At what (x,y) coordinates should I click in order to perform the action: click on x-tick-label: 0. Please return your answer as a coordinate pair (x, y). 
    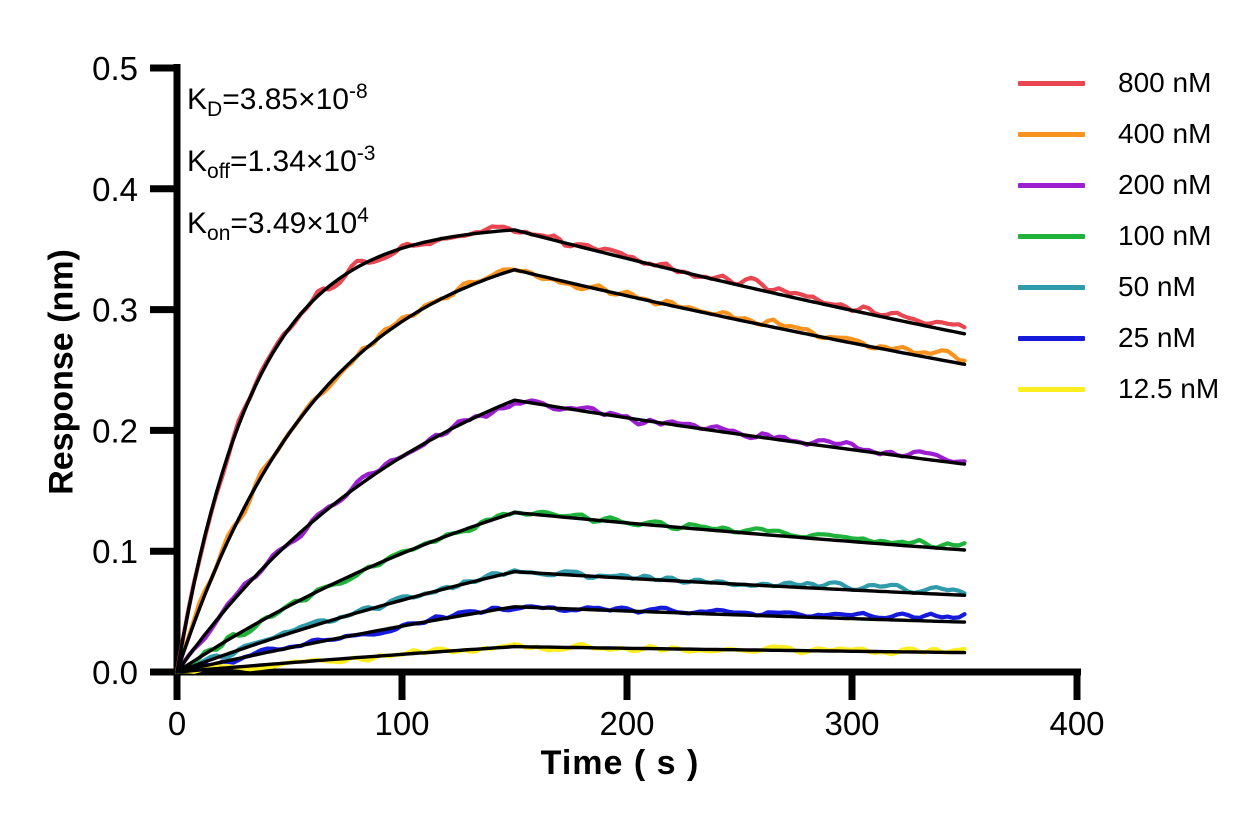
    Looking at the image, I should click on (177, 723).